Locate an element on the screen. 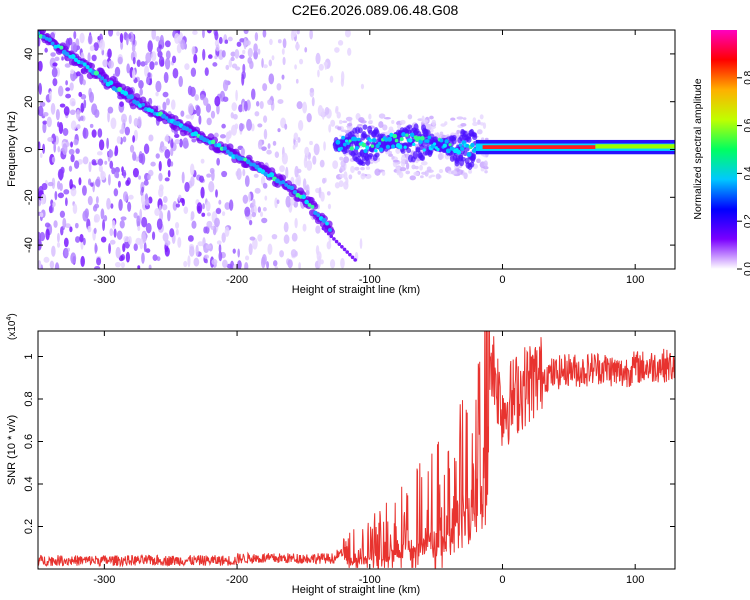 The image size is (750, 600). trace-halo is located at coordinates (143, 100).